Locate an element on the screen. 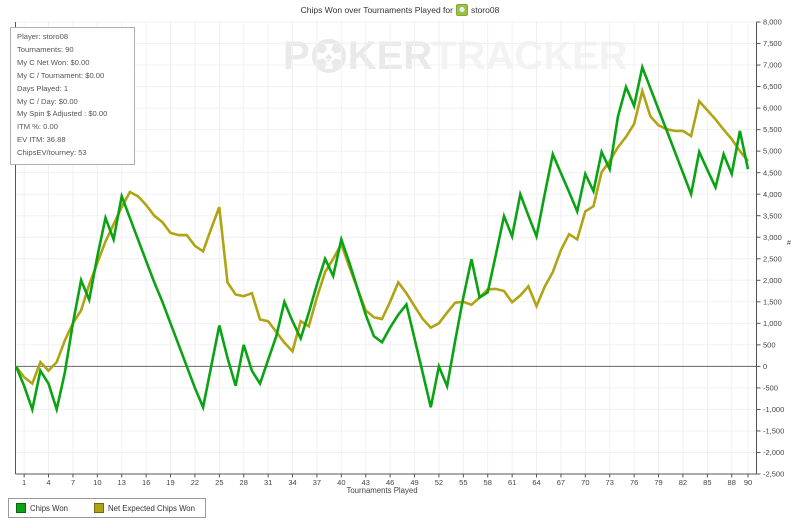 Image resolution: width=800 pixels, height=528 pixels. svg-text: 31 is located at coordinates (268, 482).